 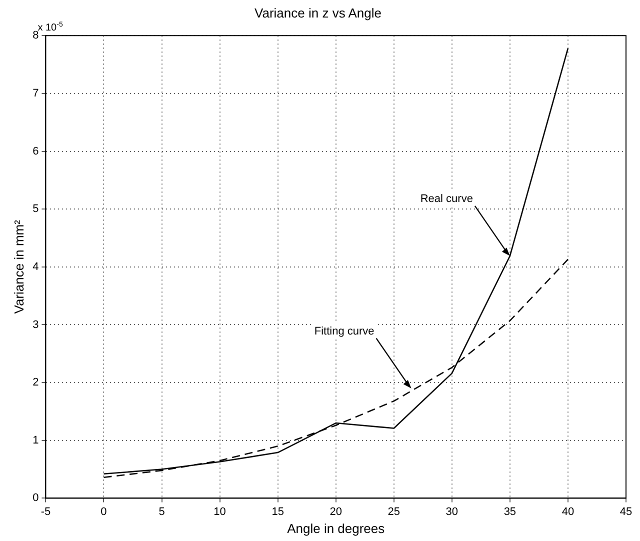 What do you see at coordinates (35, 209) in the screenshot?
I see `y-tick-label: 5` at bounding box center [35, 209].